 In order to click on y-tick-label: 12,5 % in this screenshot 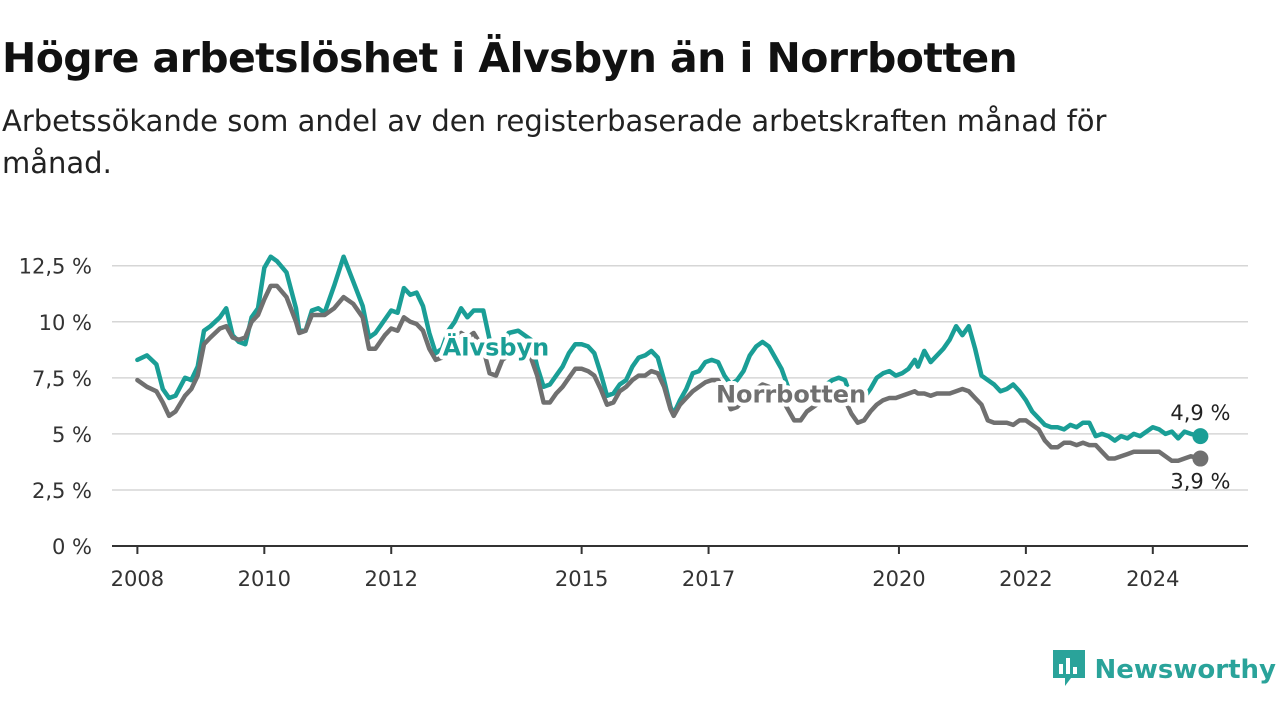, I will do `click(55, 267)`.